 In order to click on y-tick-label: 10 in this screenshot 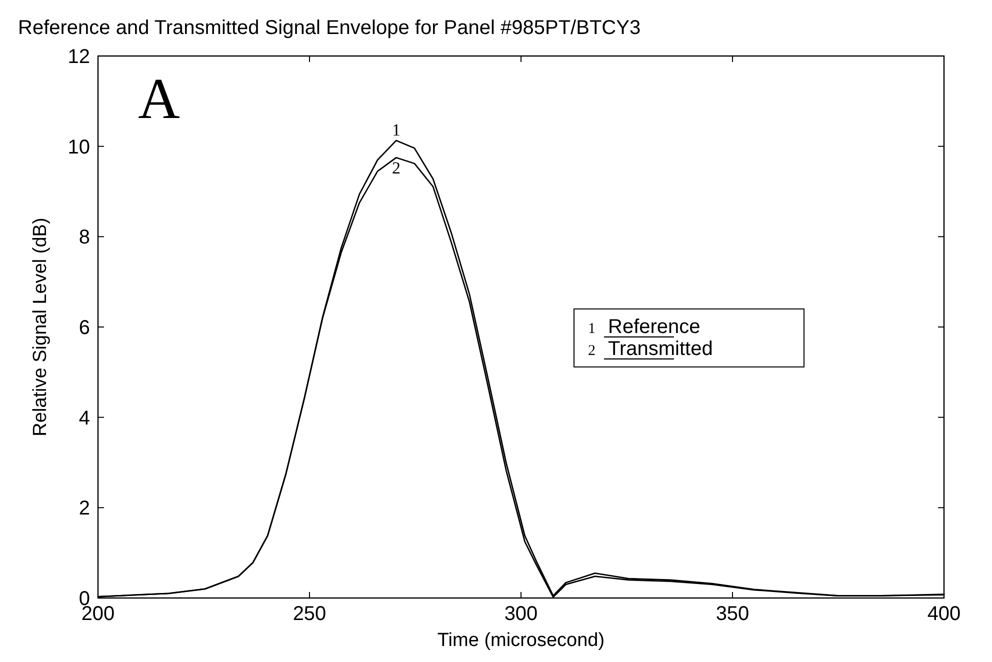, I will do `click(79, 147)`.